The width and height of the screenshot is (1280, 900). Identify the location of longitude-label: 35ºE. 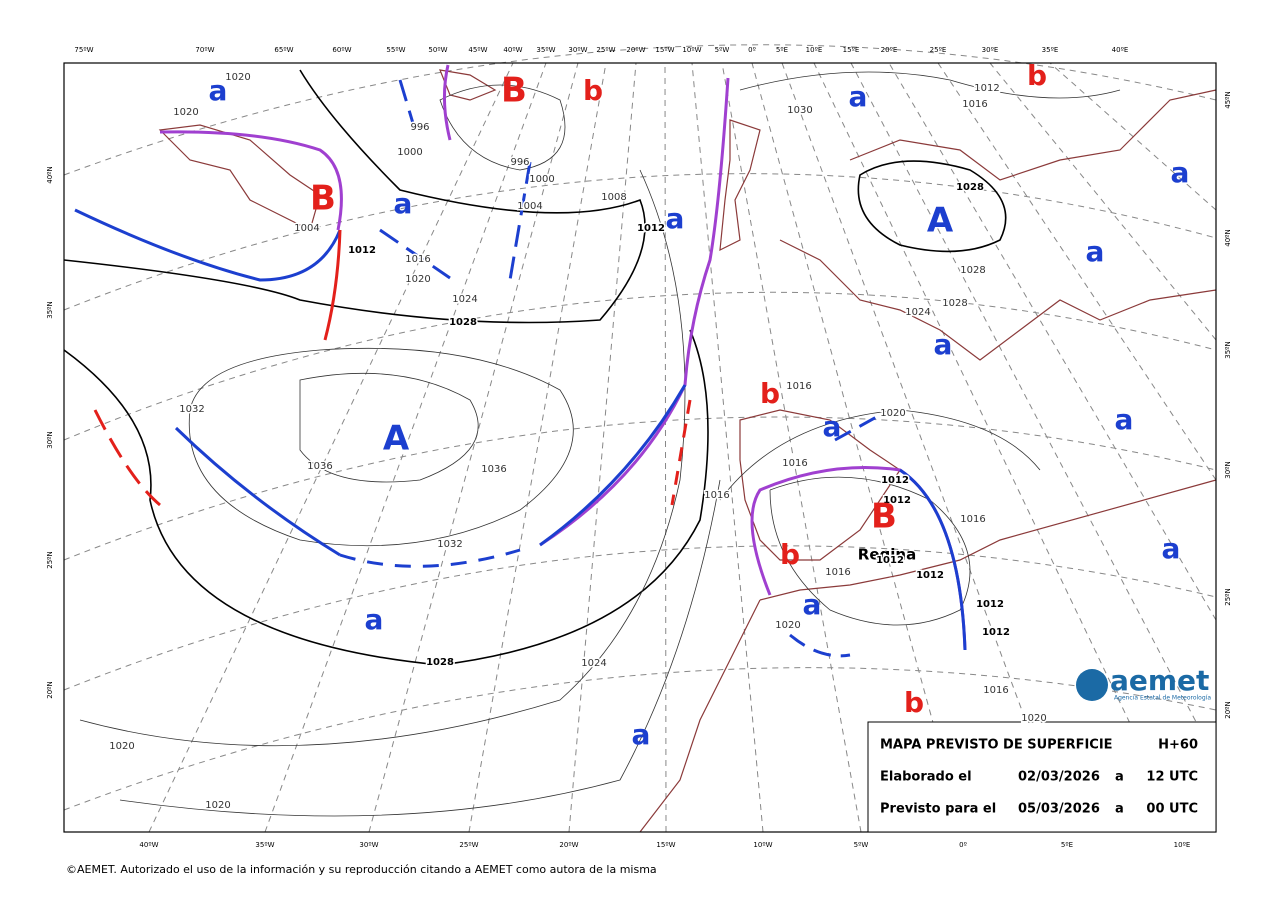
(1050, 50).